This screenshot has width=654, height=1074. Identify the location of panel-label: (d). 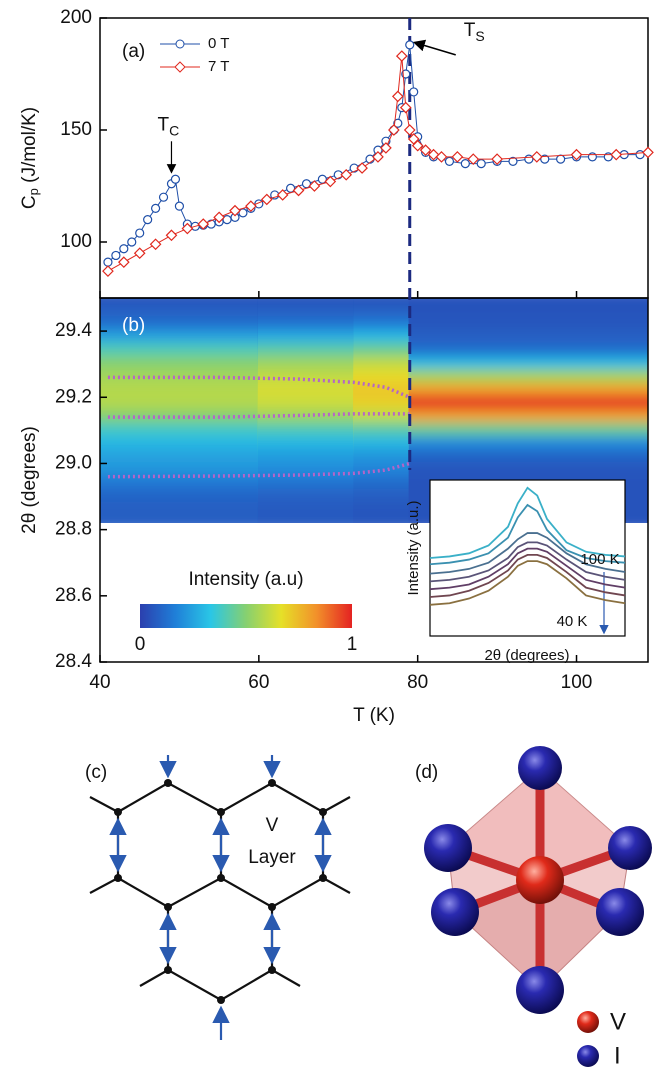
(426, 772).